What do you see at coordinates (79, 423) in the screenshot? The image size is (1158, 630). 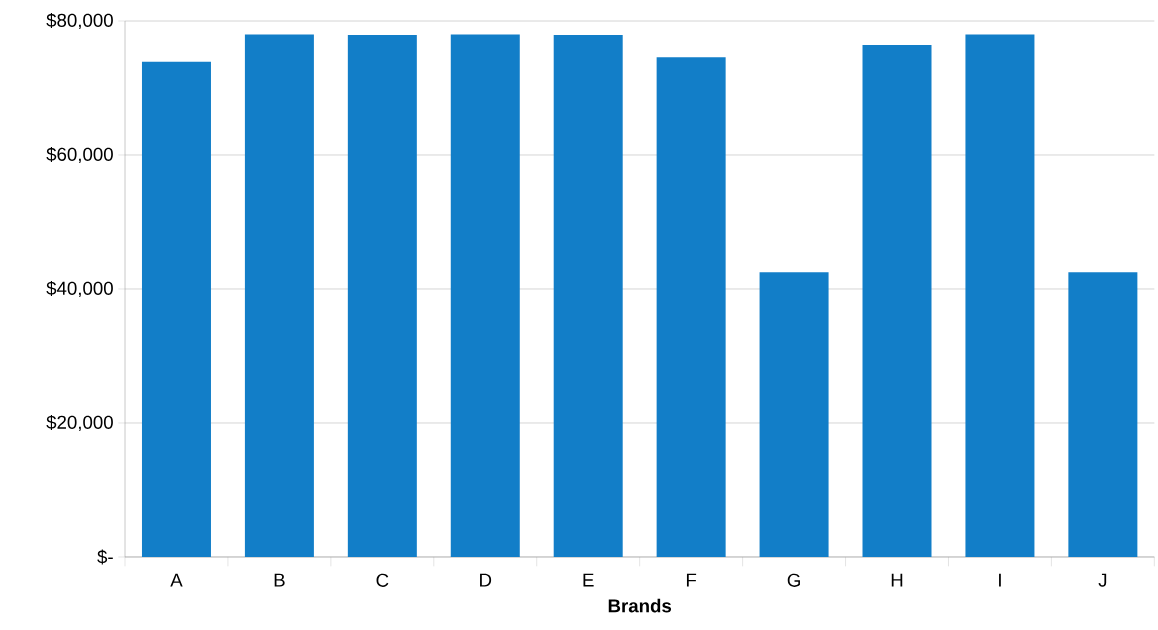 I see `y-tick-label: $20,000` at bounding box center [79, 423].